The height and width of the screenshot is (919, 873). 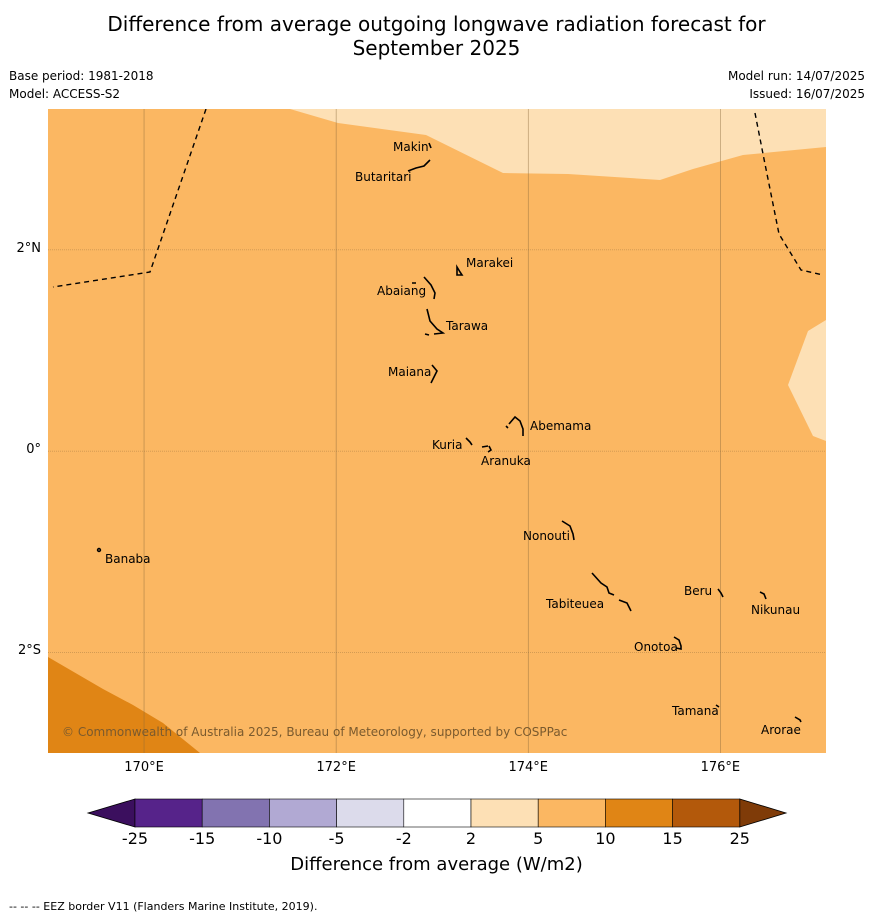 I want to click on colorbar-tick-label: -5, so click(x=336, y=838).